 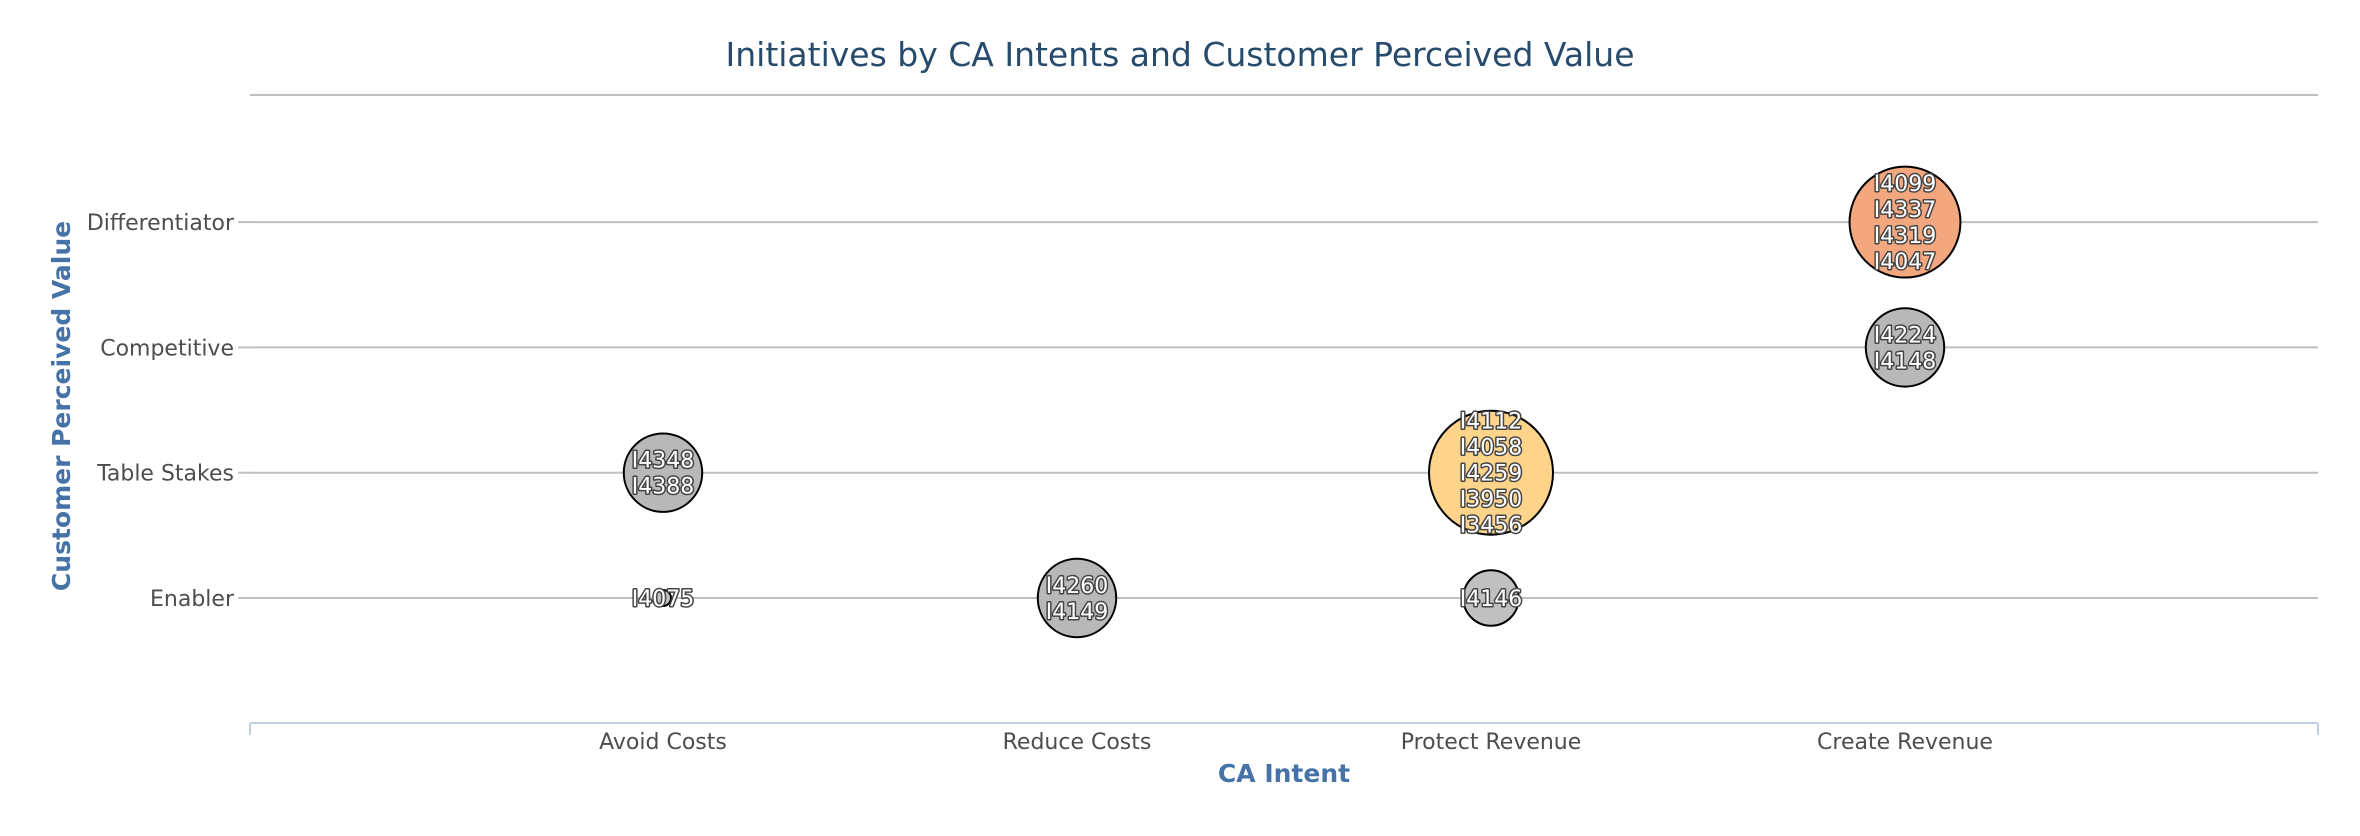 I want to click on bubble-label: I4146, so click(x=1491, y=599).